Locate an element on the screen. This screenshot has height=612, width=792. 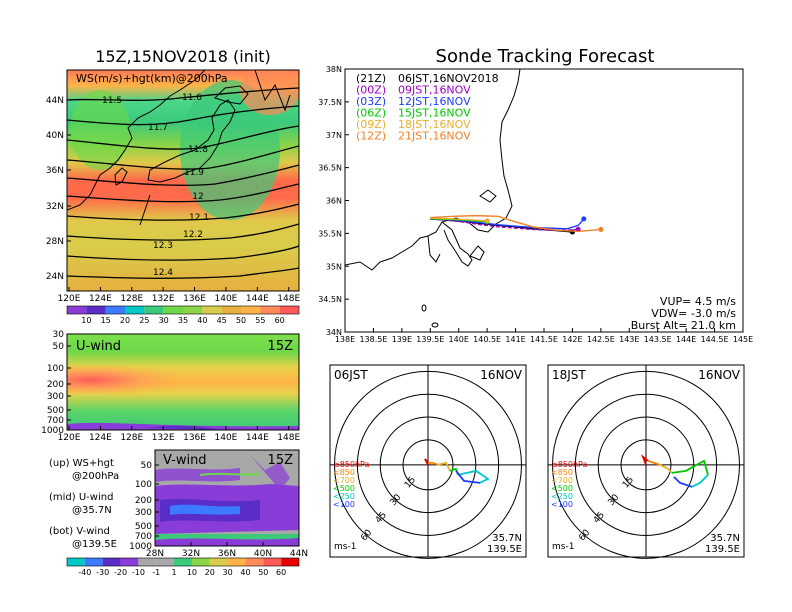
polar-date: 16NOV is located at coordinates (501, 375).